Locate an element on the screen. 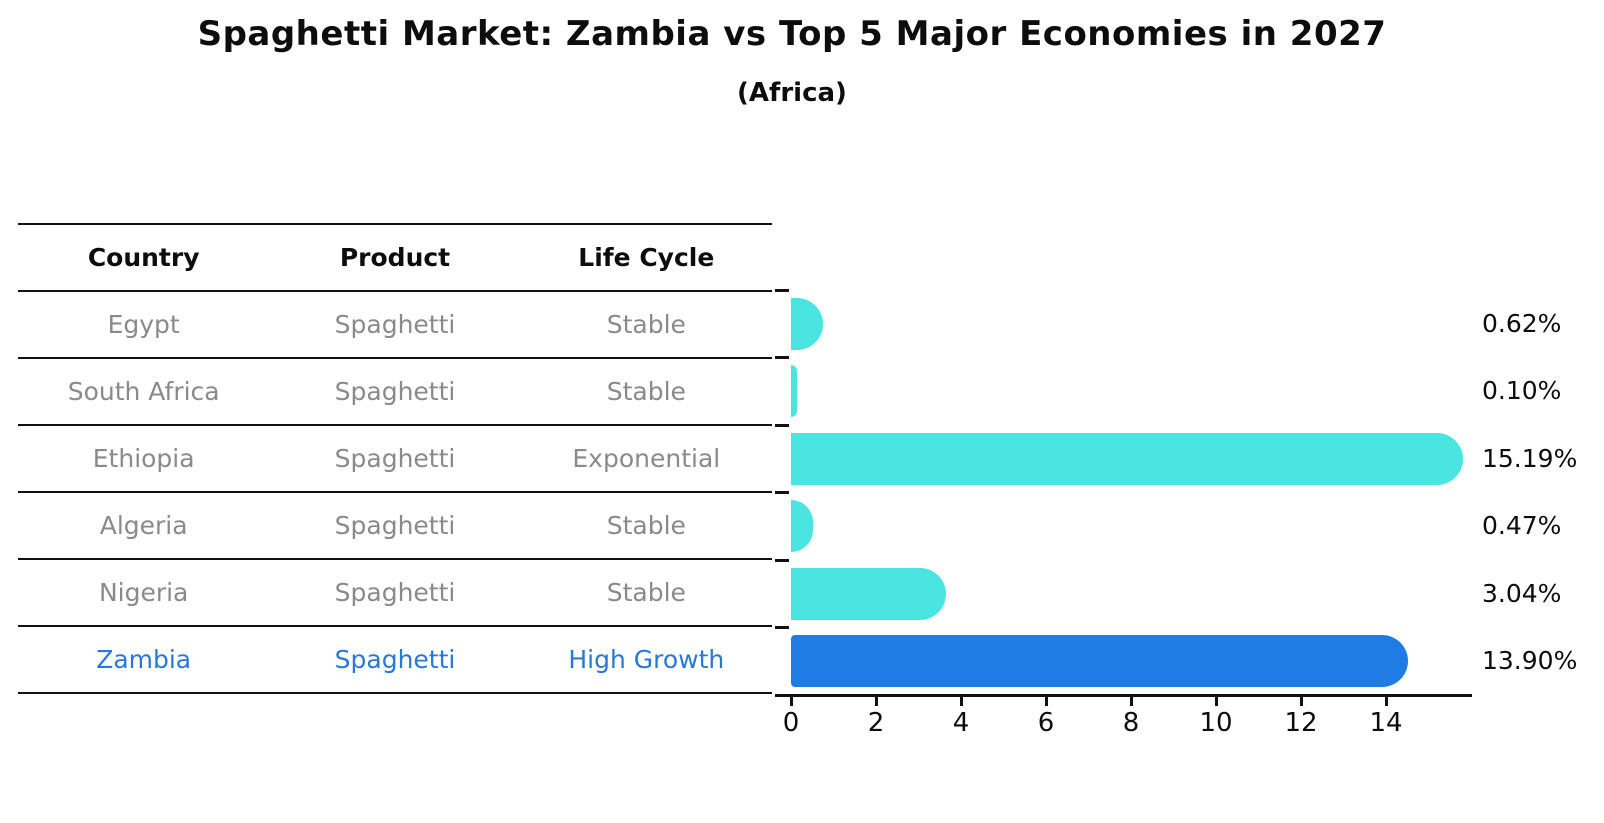  x-tick-label: 2 is located at coordinates (876, 723).